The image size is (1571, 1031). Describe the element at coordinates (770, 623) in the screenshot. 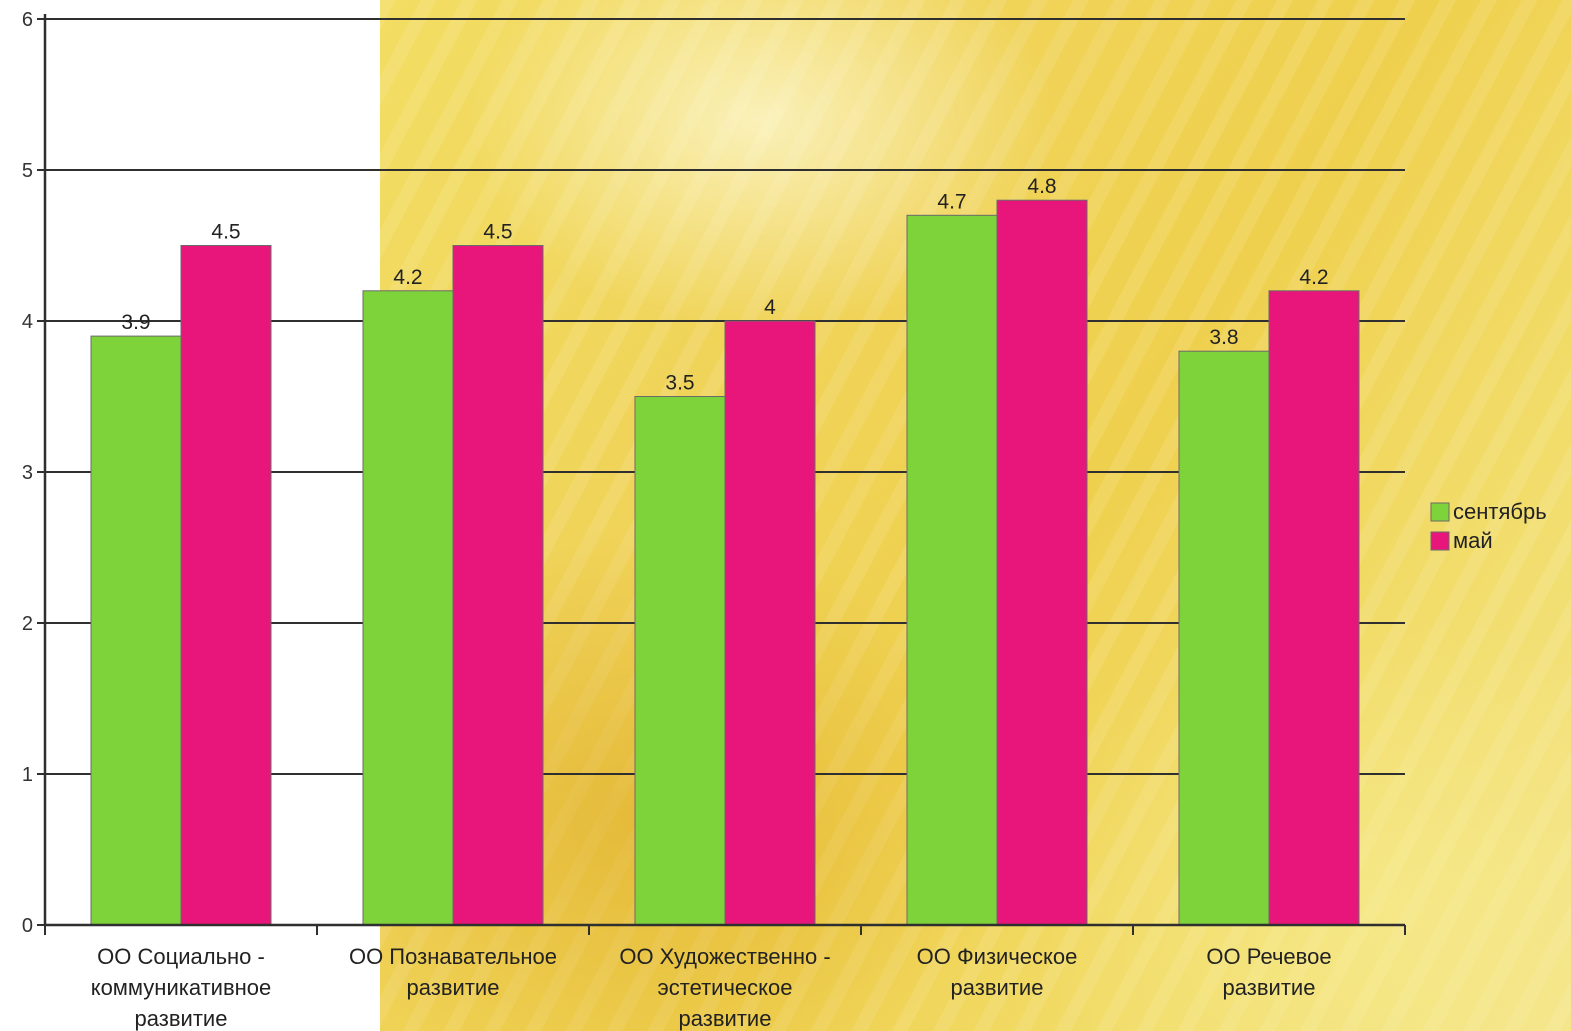

I see `bar-май-2` at that location.